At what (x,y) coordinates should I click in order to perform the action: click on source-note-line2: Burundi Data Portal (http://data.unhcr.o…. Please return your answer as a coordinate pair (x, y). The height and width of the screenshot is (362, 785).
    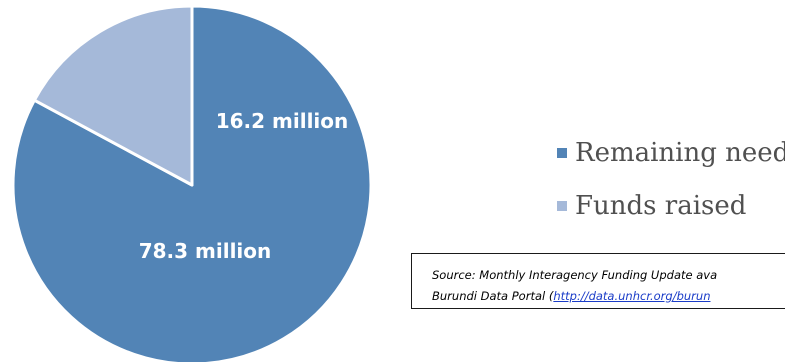
    Looking at the image, I should click on (574, 296).